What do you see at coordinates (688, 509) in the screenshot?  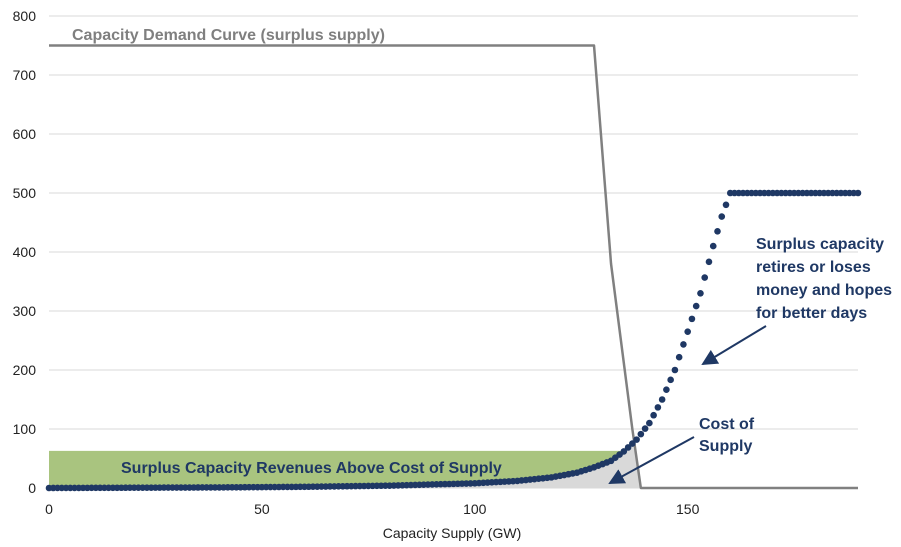 I see `x-tick-label: 150` at bounding box center [688, 509].